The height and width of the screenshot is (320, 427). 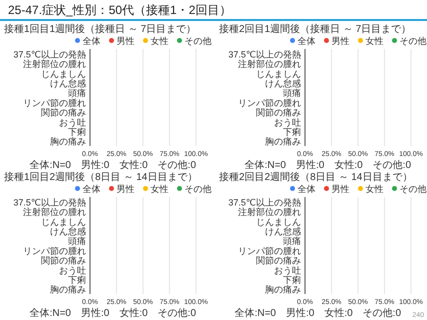 What do you see at coordinates (101, 177) in the screenshot?
I see `chart-title: 接種1回目2週間後（8日目 ～ 14日目まで）` at bounding box center [101, 177].